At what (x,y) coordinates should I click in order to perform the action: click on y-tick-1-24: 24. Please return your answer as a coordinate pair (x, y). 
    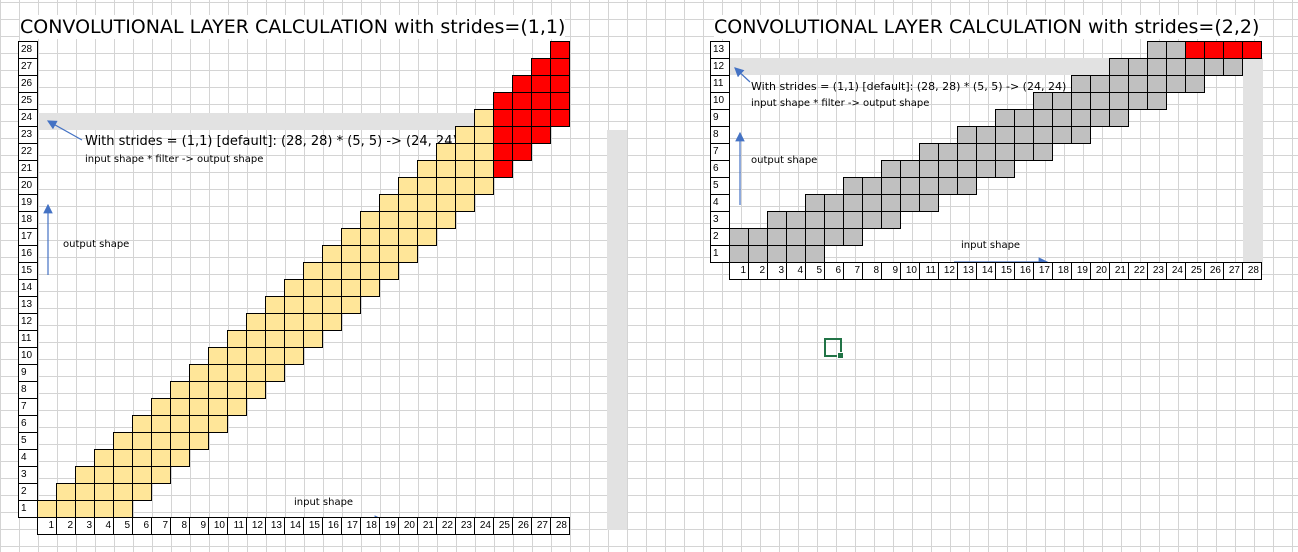
    Looking at the image, I should click on (28, 118).